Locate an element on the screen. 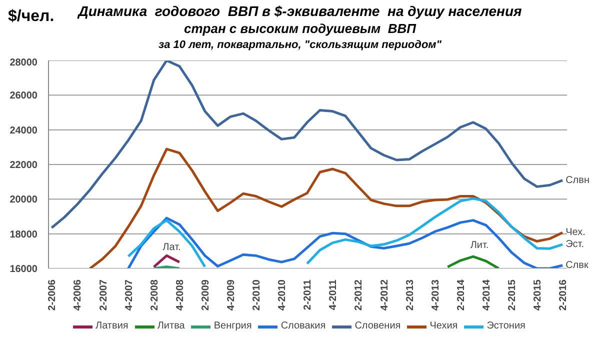 The width and height of the screenshot is (600, 343). x-tick-label: 2-2016 is located at coordinates (564, 295).